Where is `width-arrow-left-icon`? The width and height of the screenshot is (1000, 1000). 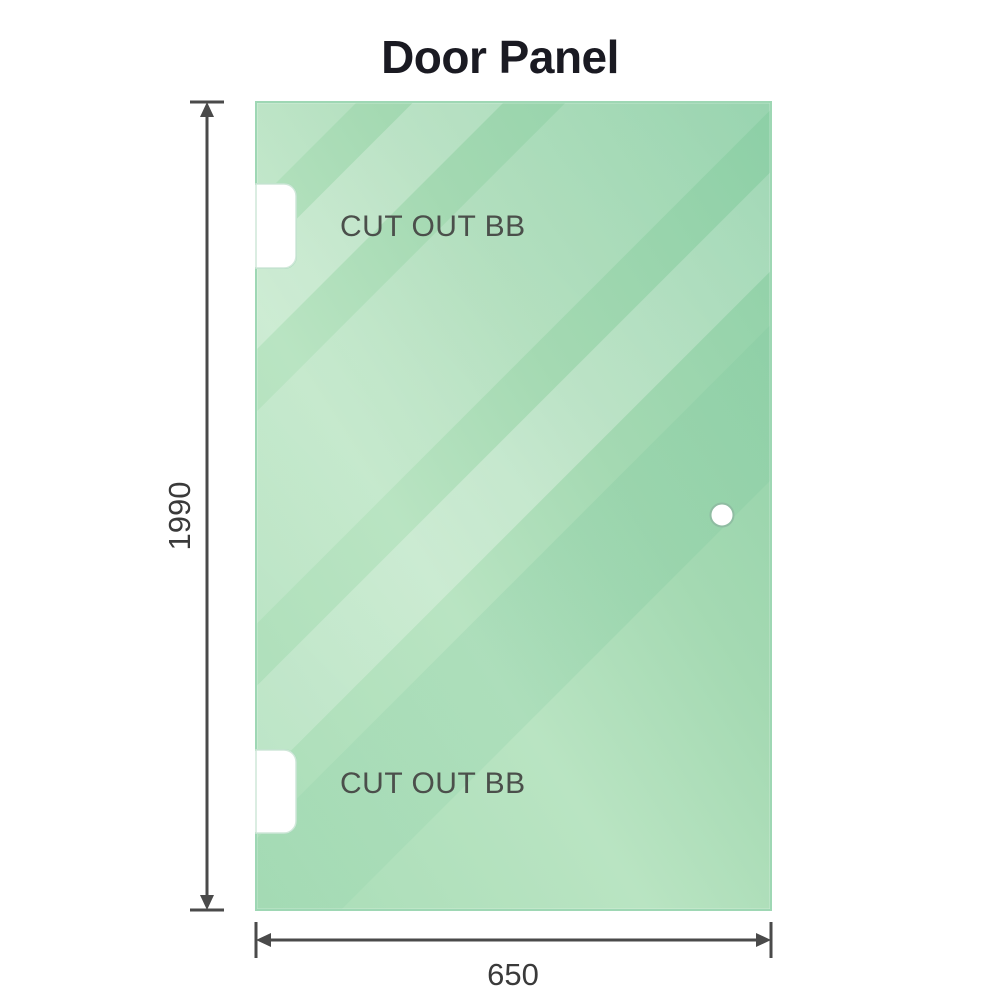 width-arrow-left-icon is located at coordinates (263, 940).